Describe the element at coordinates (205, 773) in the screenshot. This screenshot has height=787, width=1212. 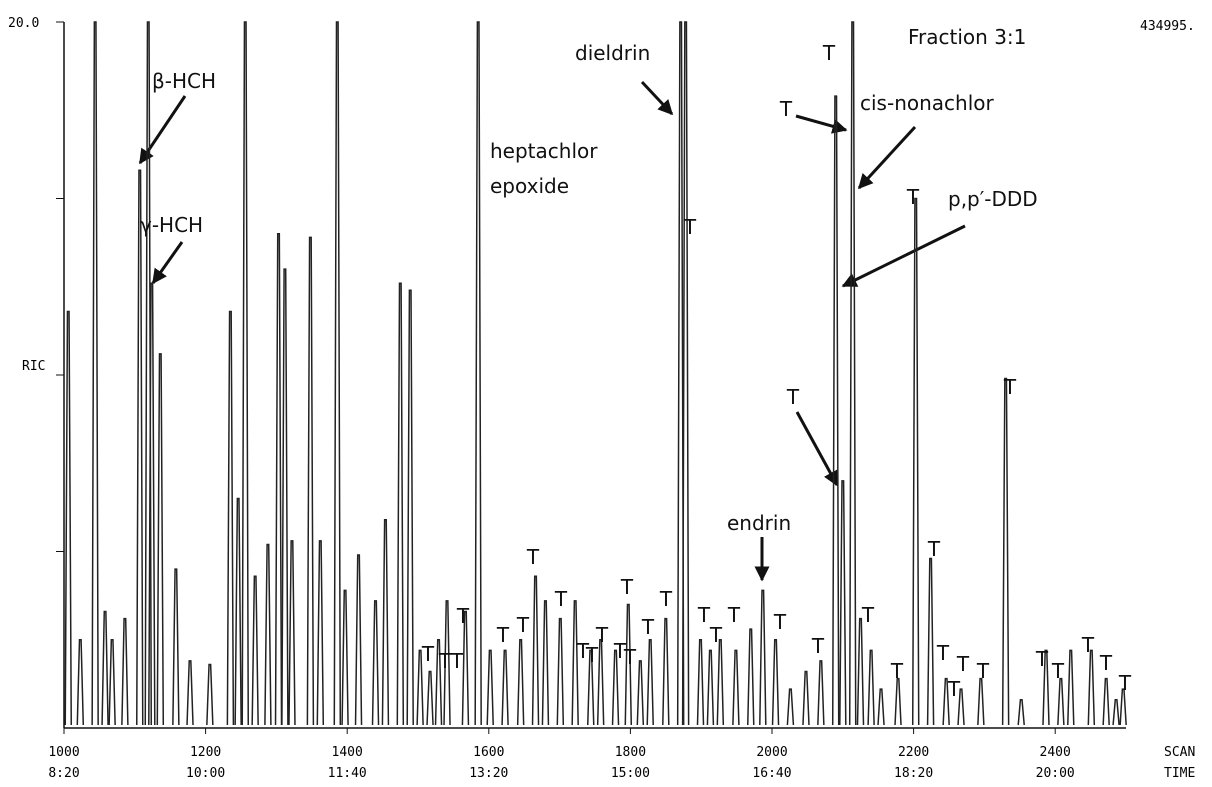
I see `x-tick-time: 10:00` at that location.